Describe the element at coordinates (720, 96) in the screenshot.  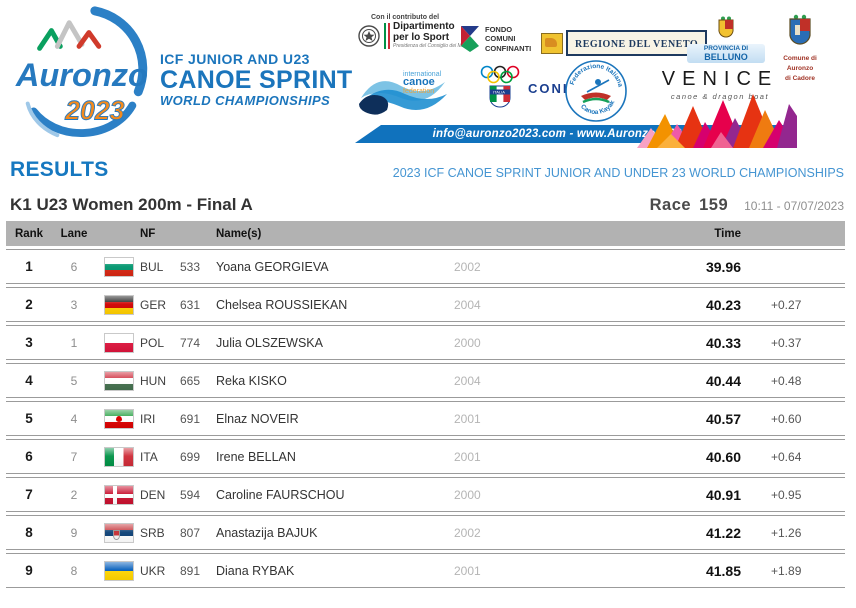
I see `venice-subtitle: canoe & dragon boat` at that location.